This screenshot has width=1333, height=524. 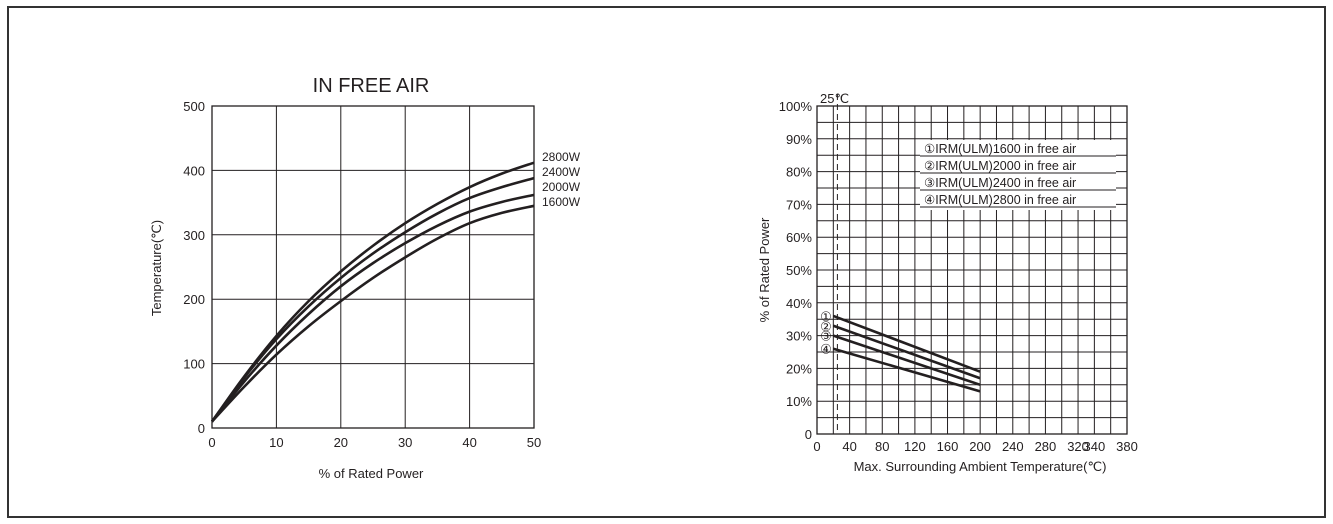 What do you see at coordinates (799, 270) in the screenshot?
I see `y-tick-label: 50%` at bounding box center [799, 270].